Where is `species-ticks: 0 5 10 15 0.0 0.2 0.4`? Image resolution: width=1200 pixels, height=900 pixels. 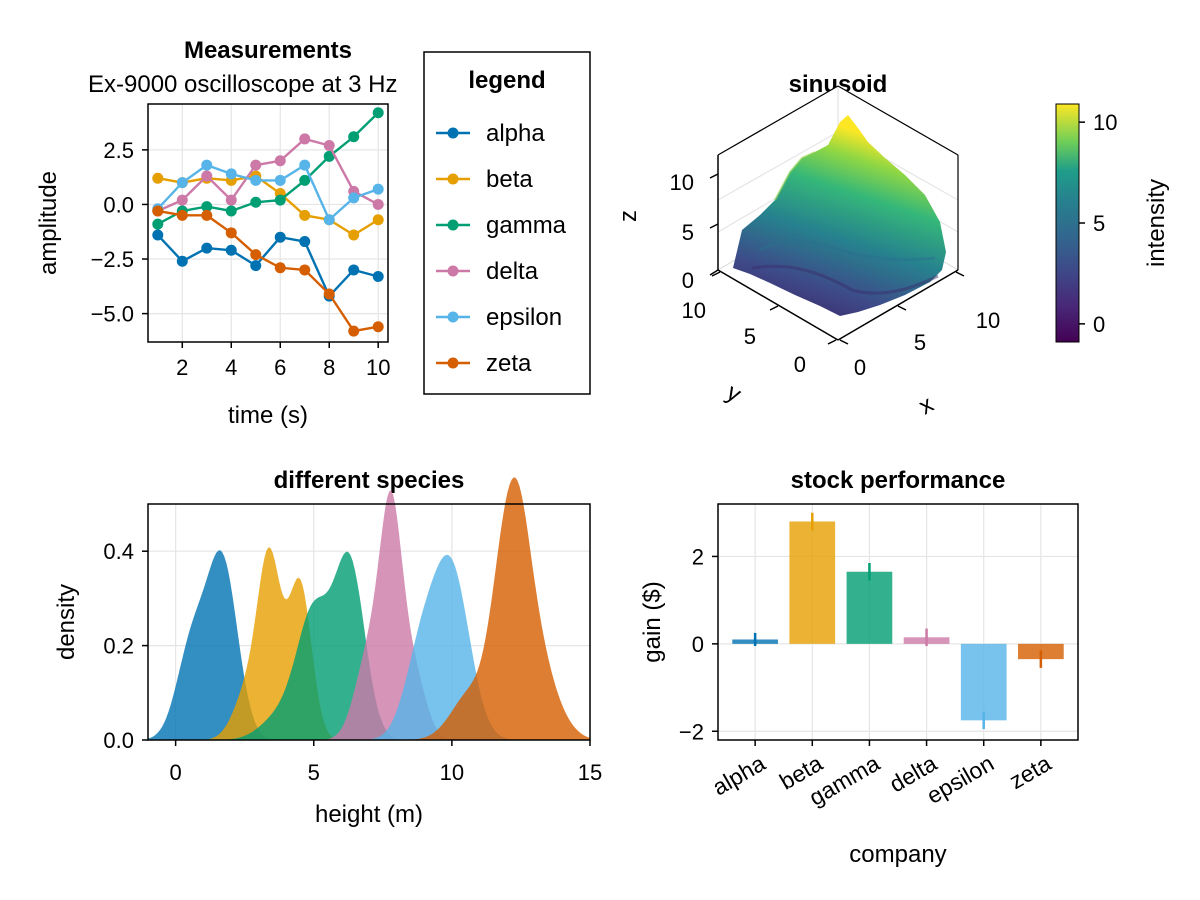
species-ticks: 0 5 10 15 0.0 0.2 0.4 is located at coordinates (352, 662).